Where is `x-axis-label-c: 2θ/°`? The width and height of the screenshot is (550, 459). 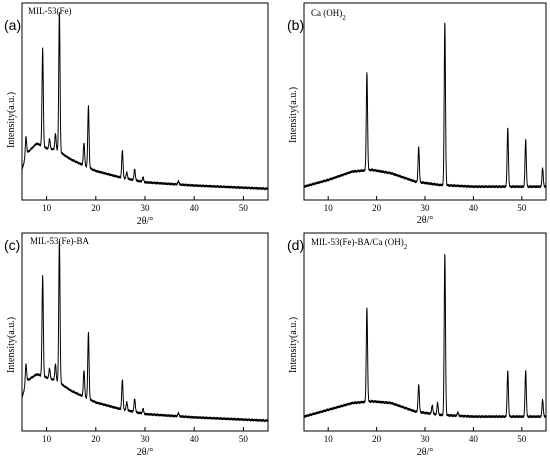 x-axis-label-c: 2θ/° is located at coordinates (145, 452).